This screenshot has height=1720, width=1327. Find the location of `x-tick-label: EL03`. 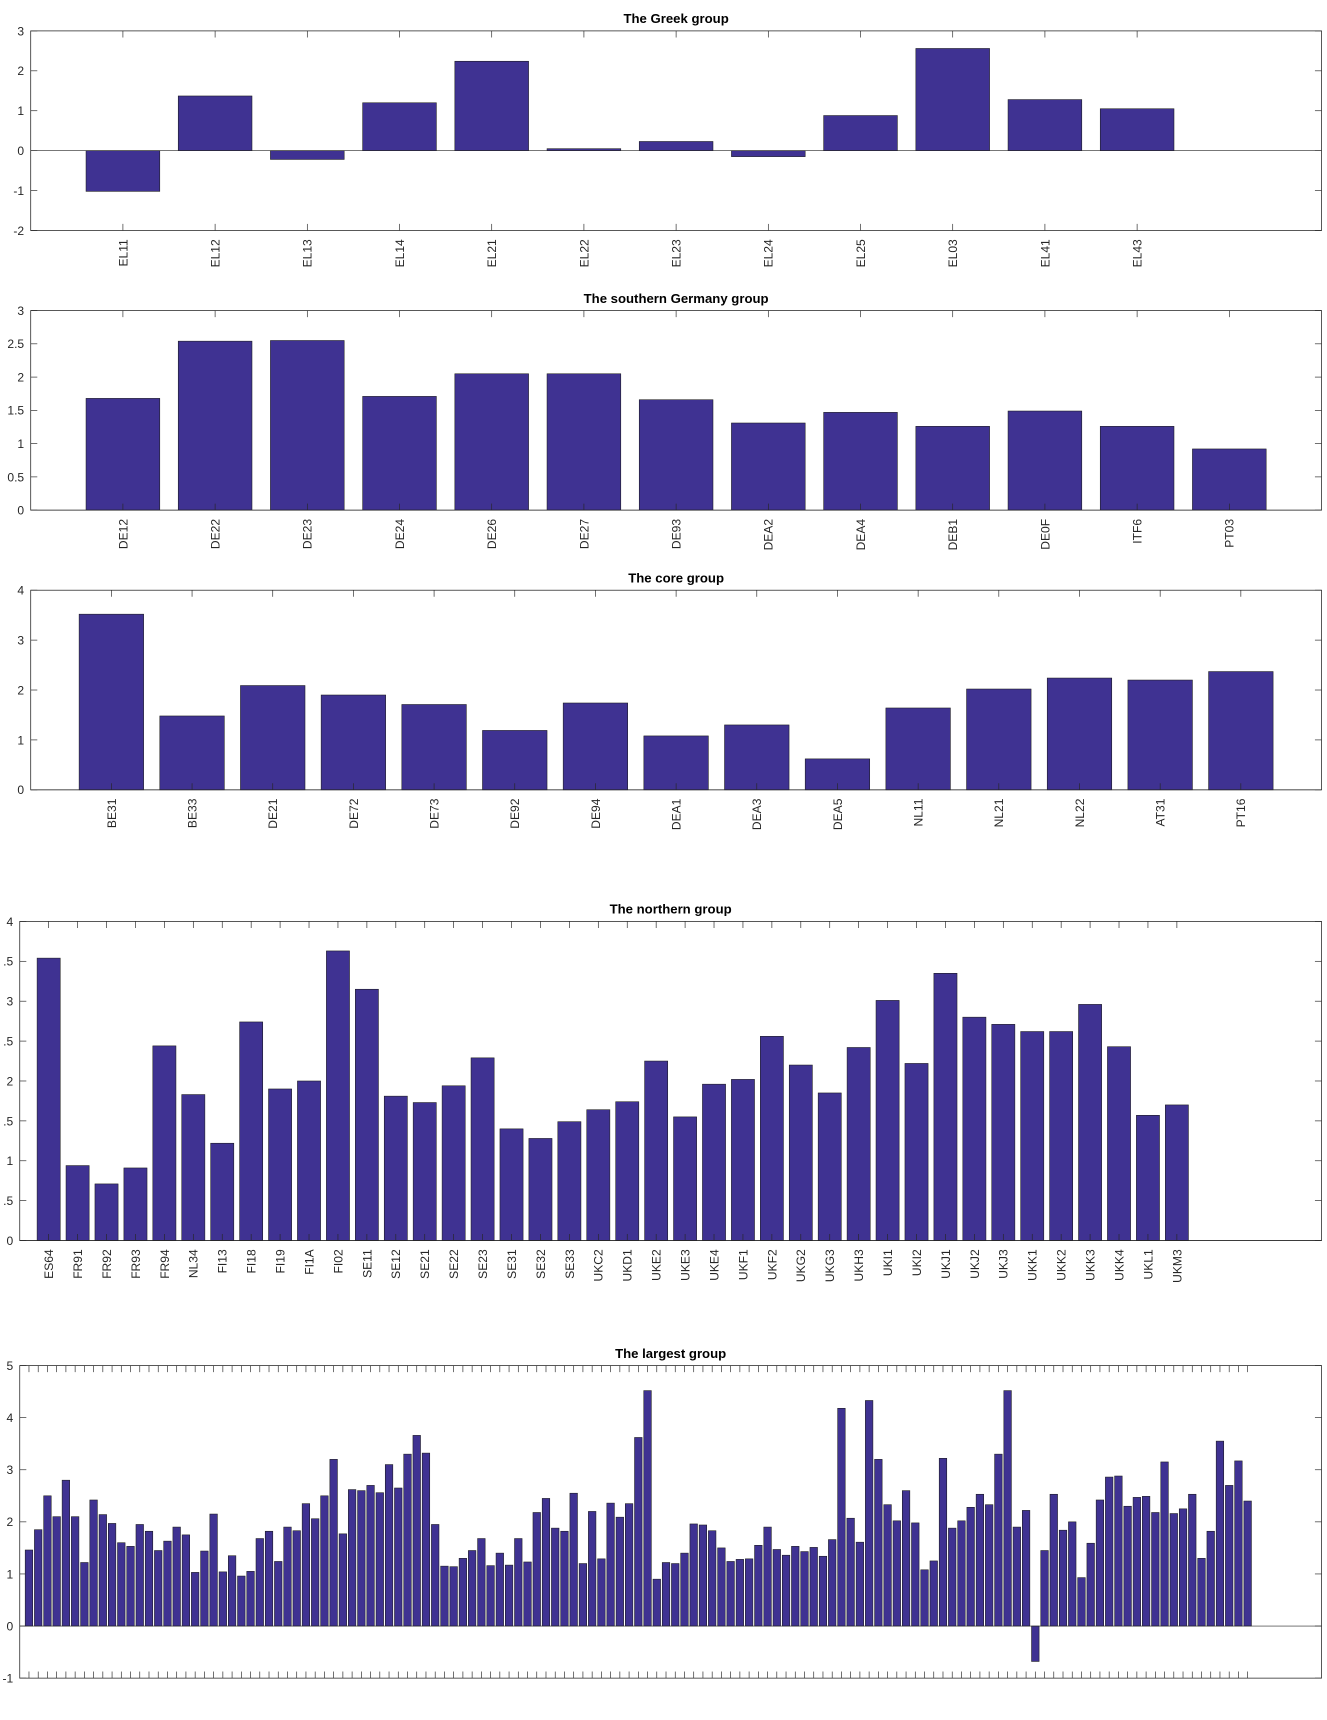

x-tick-label: EL03 is located at coordinates (953, 253).